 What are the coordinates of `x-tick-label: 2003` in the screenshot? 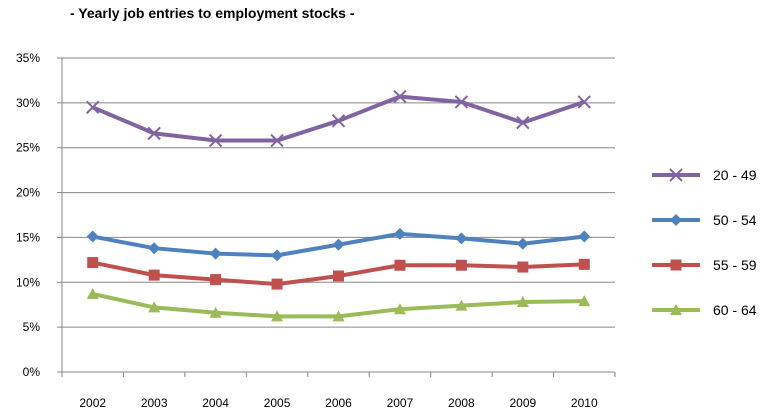 It's located at (154, 403).